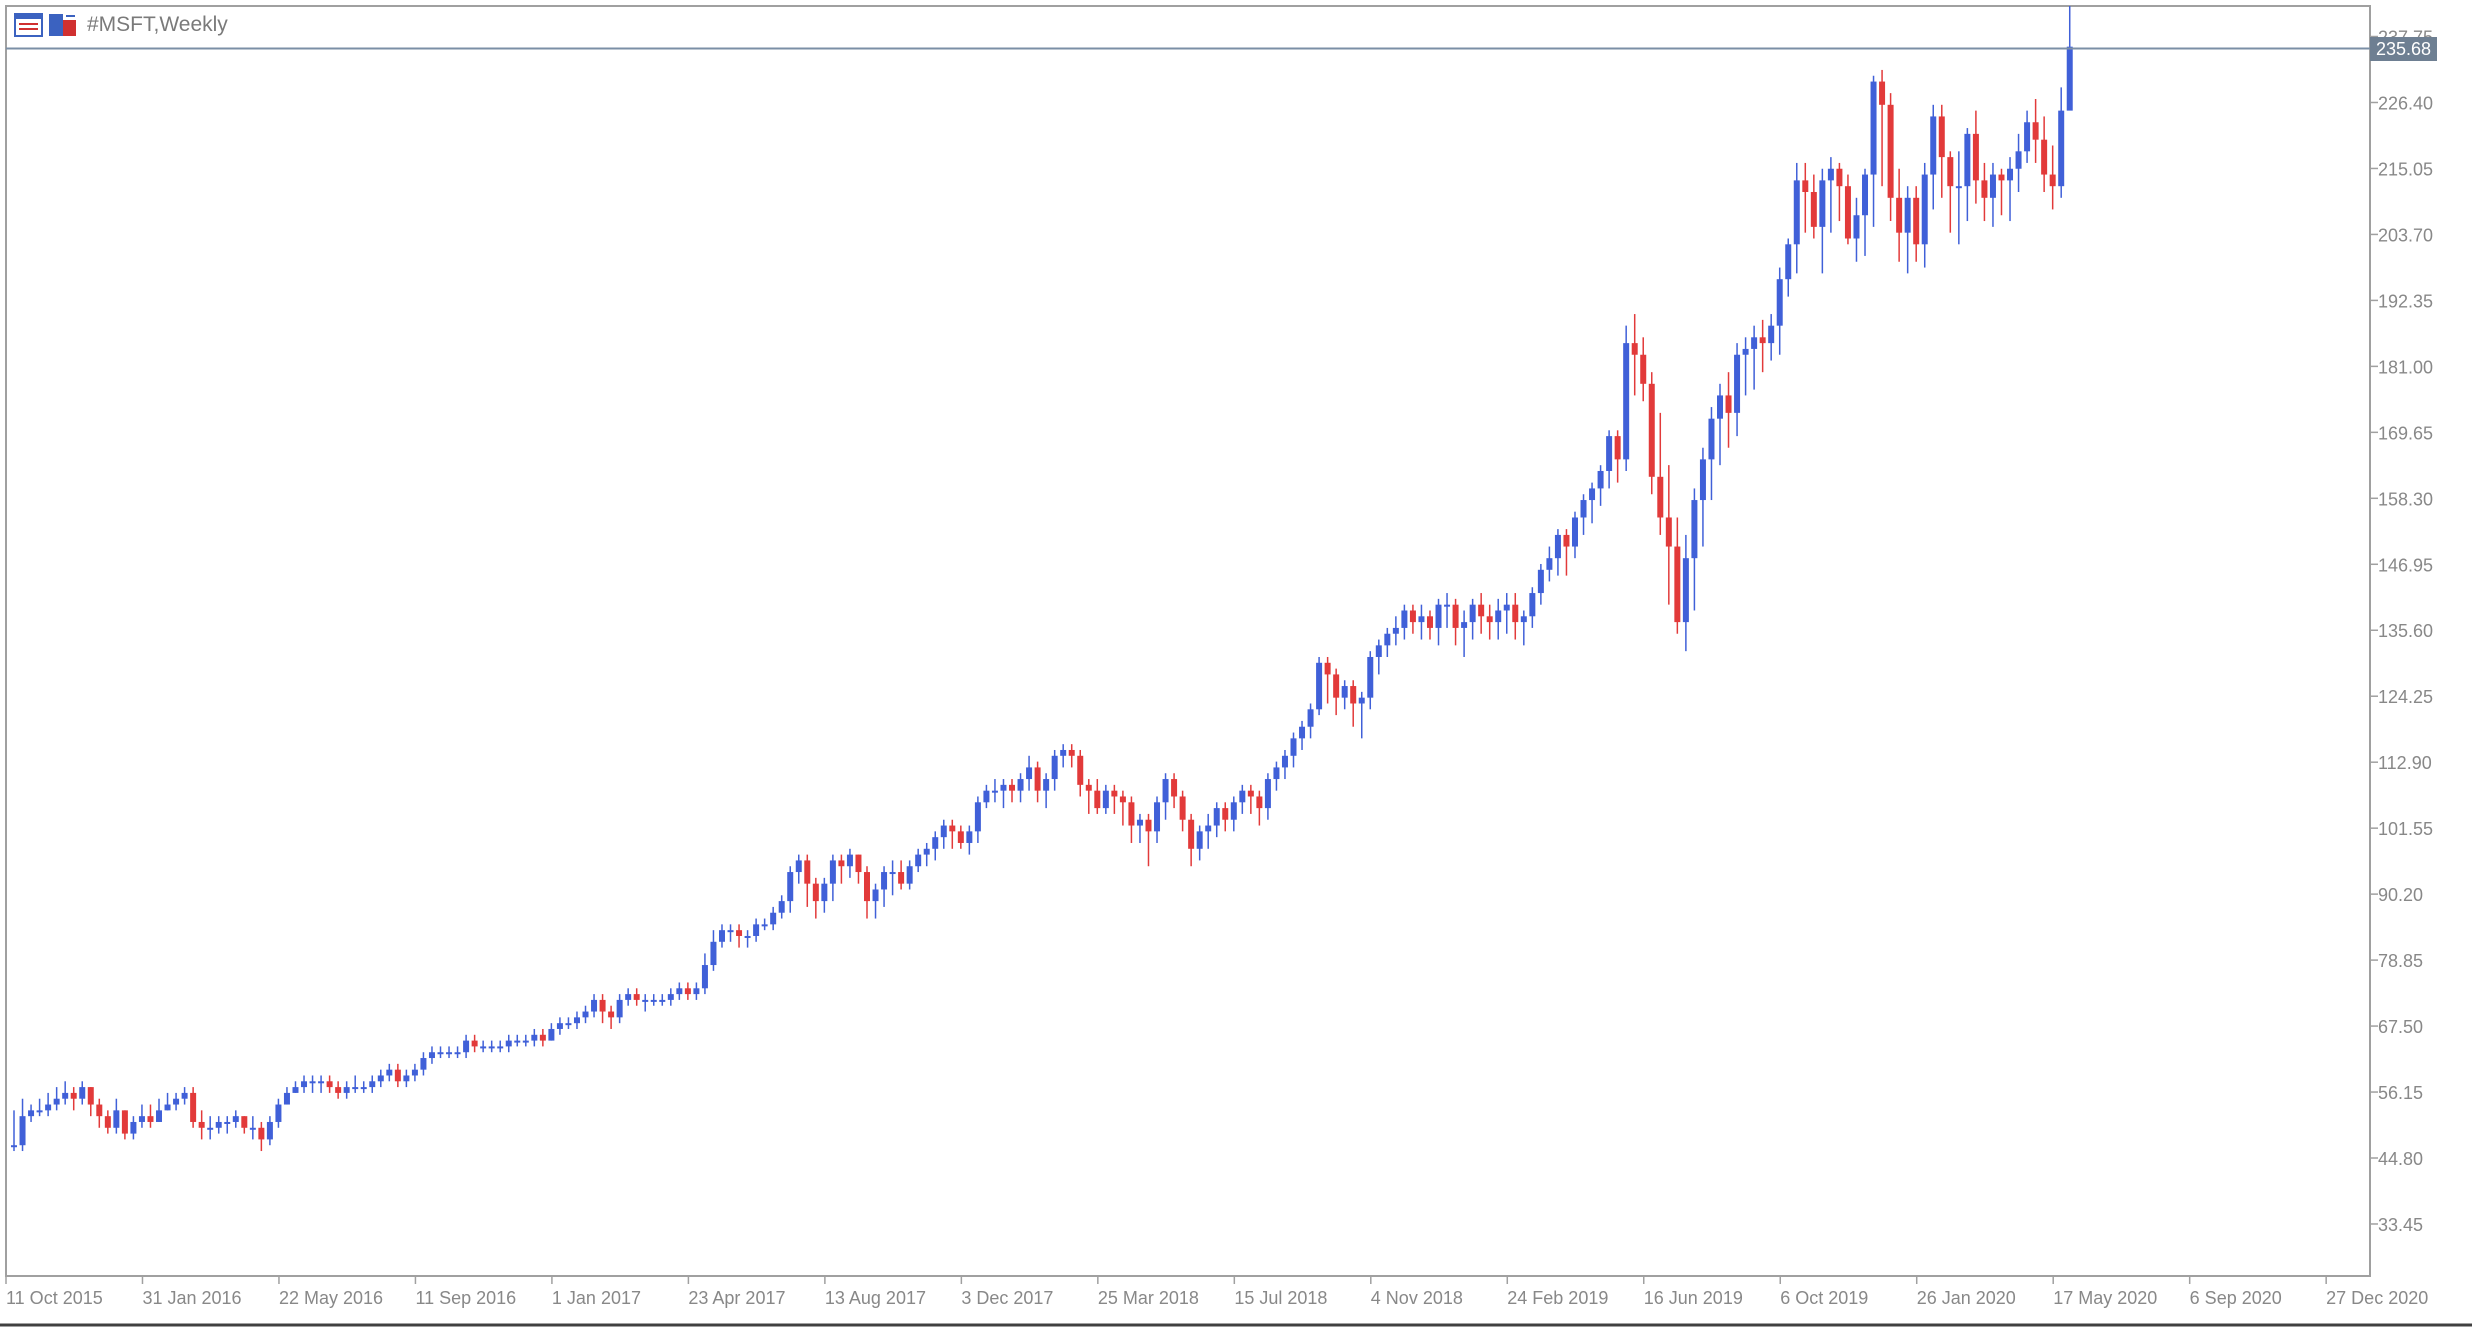 This screenshot has height=1328, width=2472. Describe the element at coordinates (736, 1298) in the screenshot. I see `x-tick-label: 23 Apr 2017` at that location.